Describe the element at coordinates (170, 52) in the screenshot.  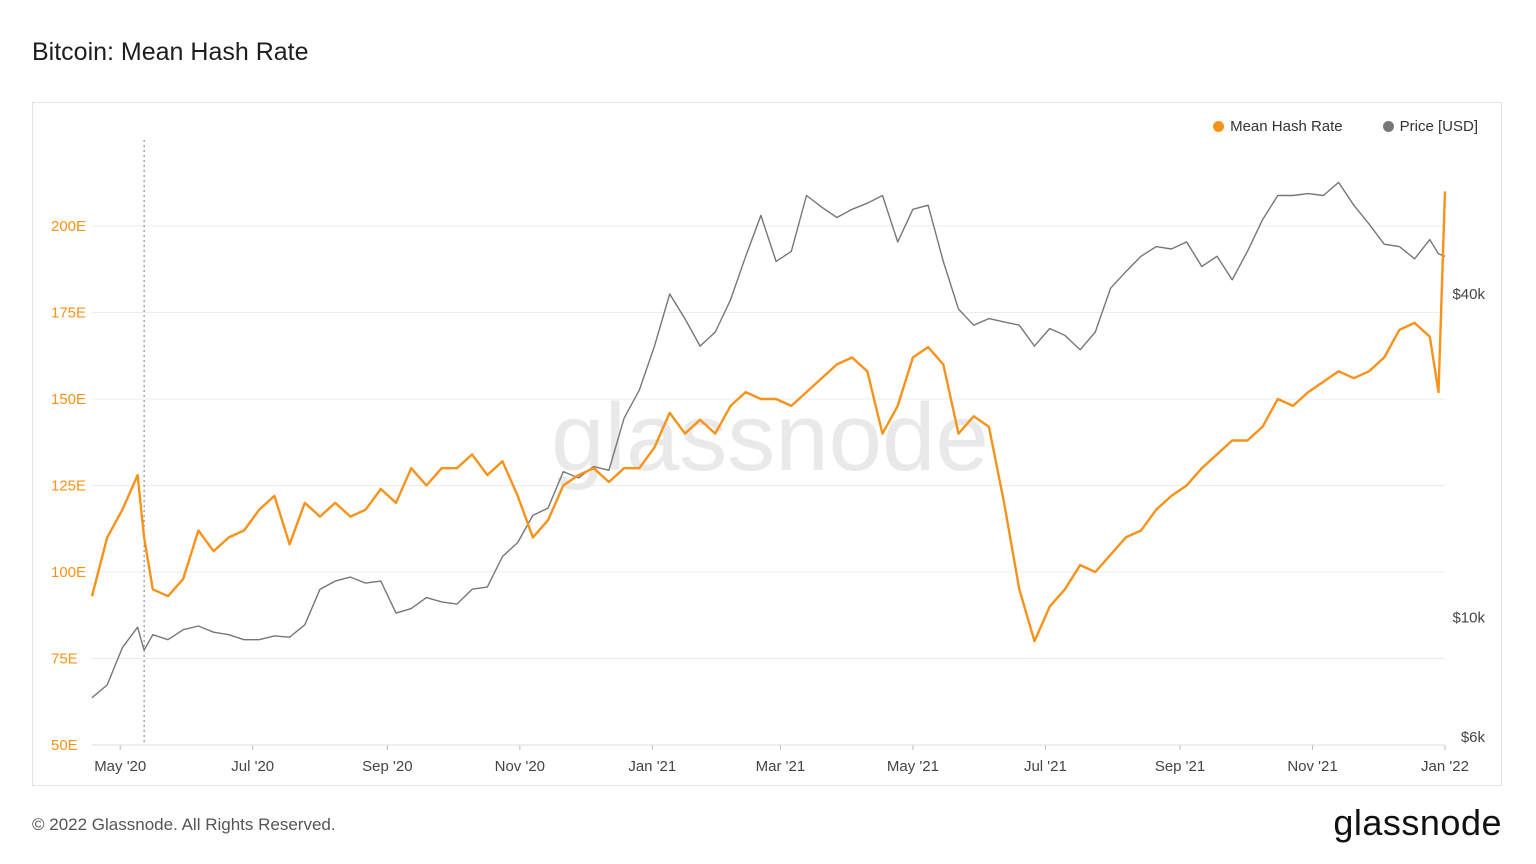
I see `chart-title: Bitcoin: Mean Hash Rate` at that location.